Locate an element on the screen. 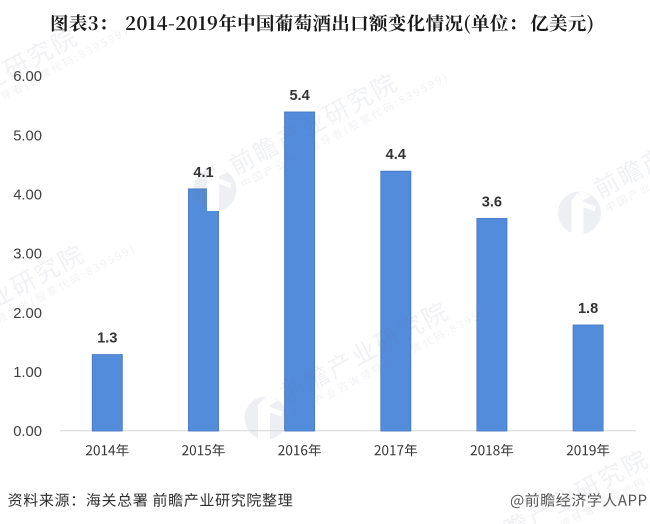 The height and width of the screenshot is (524, 650). svg-text: 4.1 is located at coordinates (203, 173).